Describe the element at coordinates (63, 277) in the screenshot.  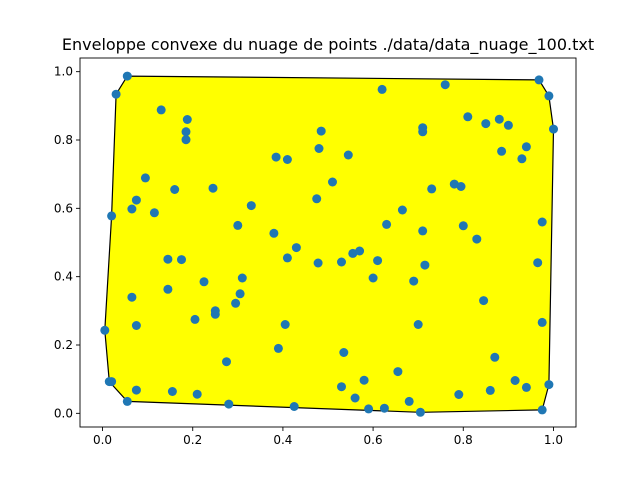
I see `y-tick-label: 0.4` at that location.